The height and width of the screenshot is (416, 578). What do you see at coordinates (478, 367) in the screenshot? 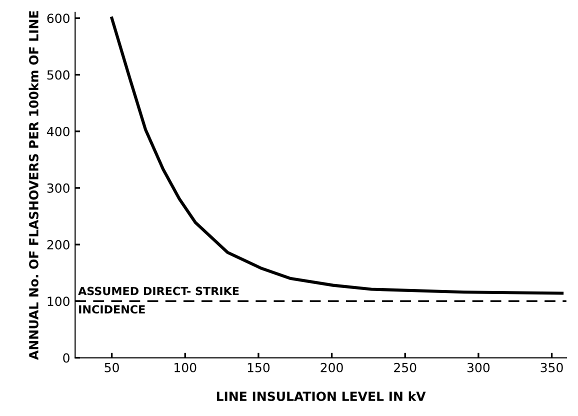
I see `x-tick-label: 300` at bounding box center [478, 367].